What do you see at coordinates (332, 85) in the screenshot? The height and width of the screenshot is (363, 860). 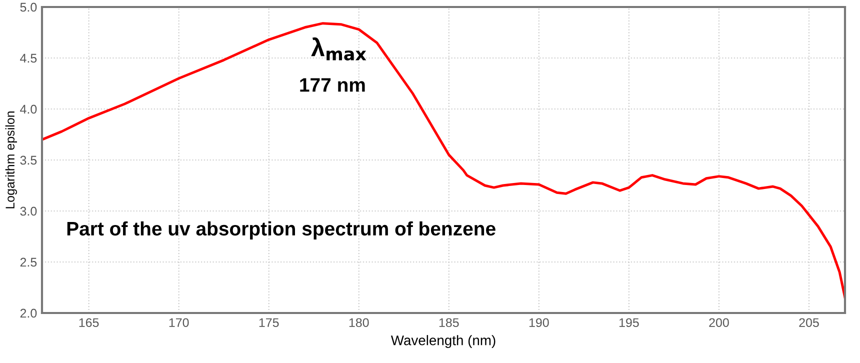 I see `annotation: 177 nm` at bounding box center [332, 85].